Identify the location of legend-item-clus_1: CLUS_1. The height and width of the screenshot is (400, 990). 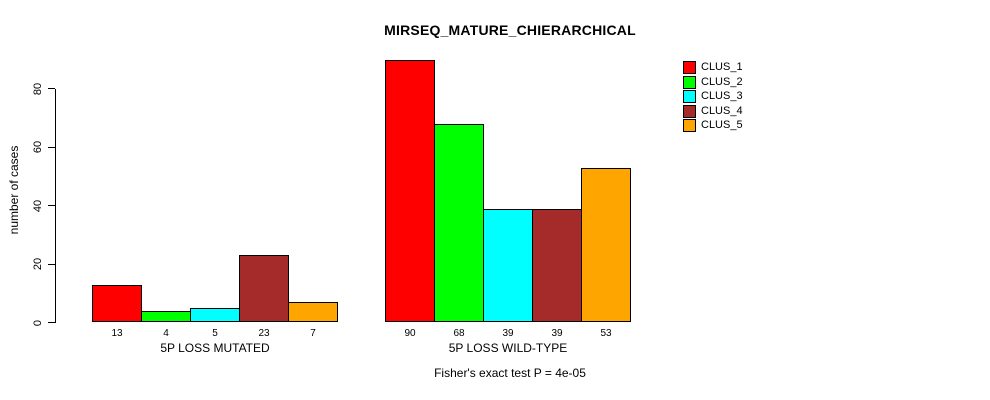
(713, 67).